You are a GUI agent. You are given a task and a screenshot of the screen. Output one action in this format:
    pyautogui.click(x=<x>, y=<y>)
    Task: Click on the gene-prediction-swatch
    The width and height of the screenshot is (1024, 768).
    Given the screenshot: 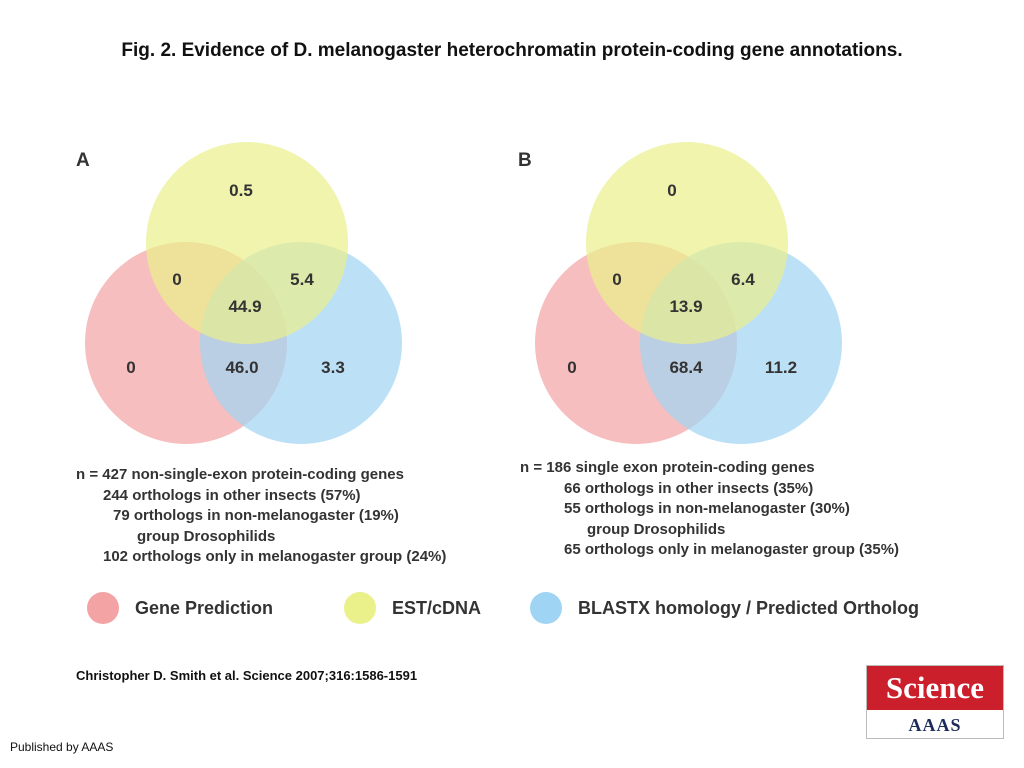 What is the action you would take?
    pyautogui.click(x=103, y=608)
    